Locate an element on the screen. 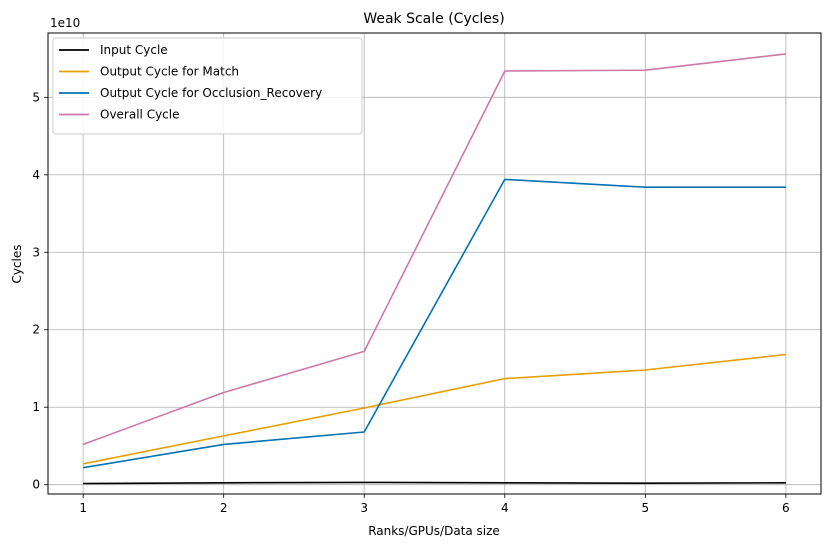 The image size is (833, 547). legend-label: Input Cycle is located at coordinates (134, 50).